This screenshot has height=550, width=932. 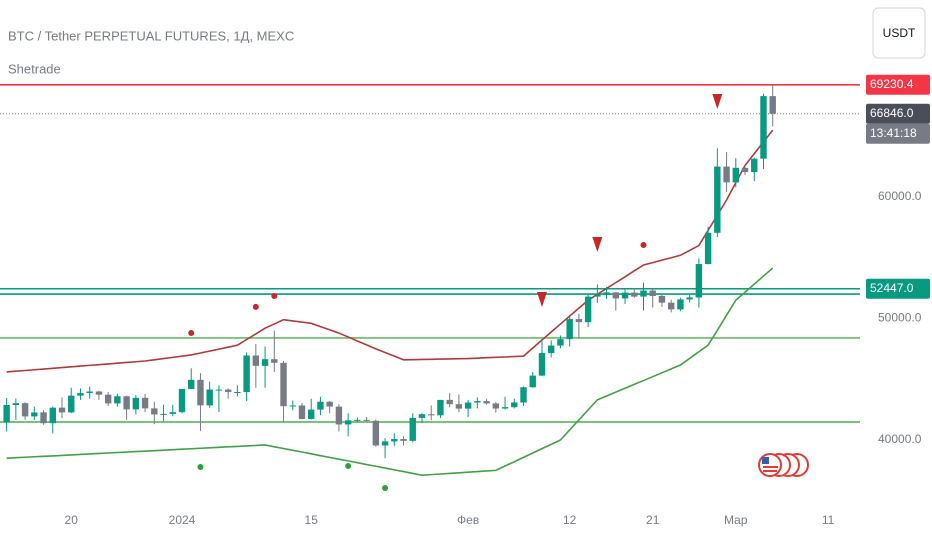 I want to click on x-tick-label: Мар, so click(x=736, y=520).